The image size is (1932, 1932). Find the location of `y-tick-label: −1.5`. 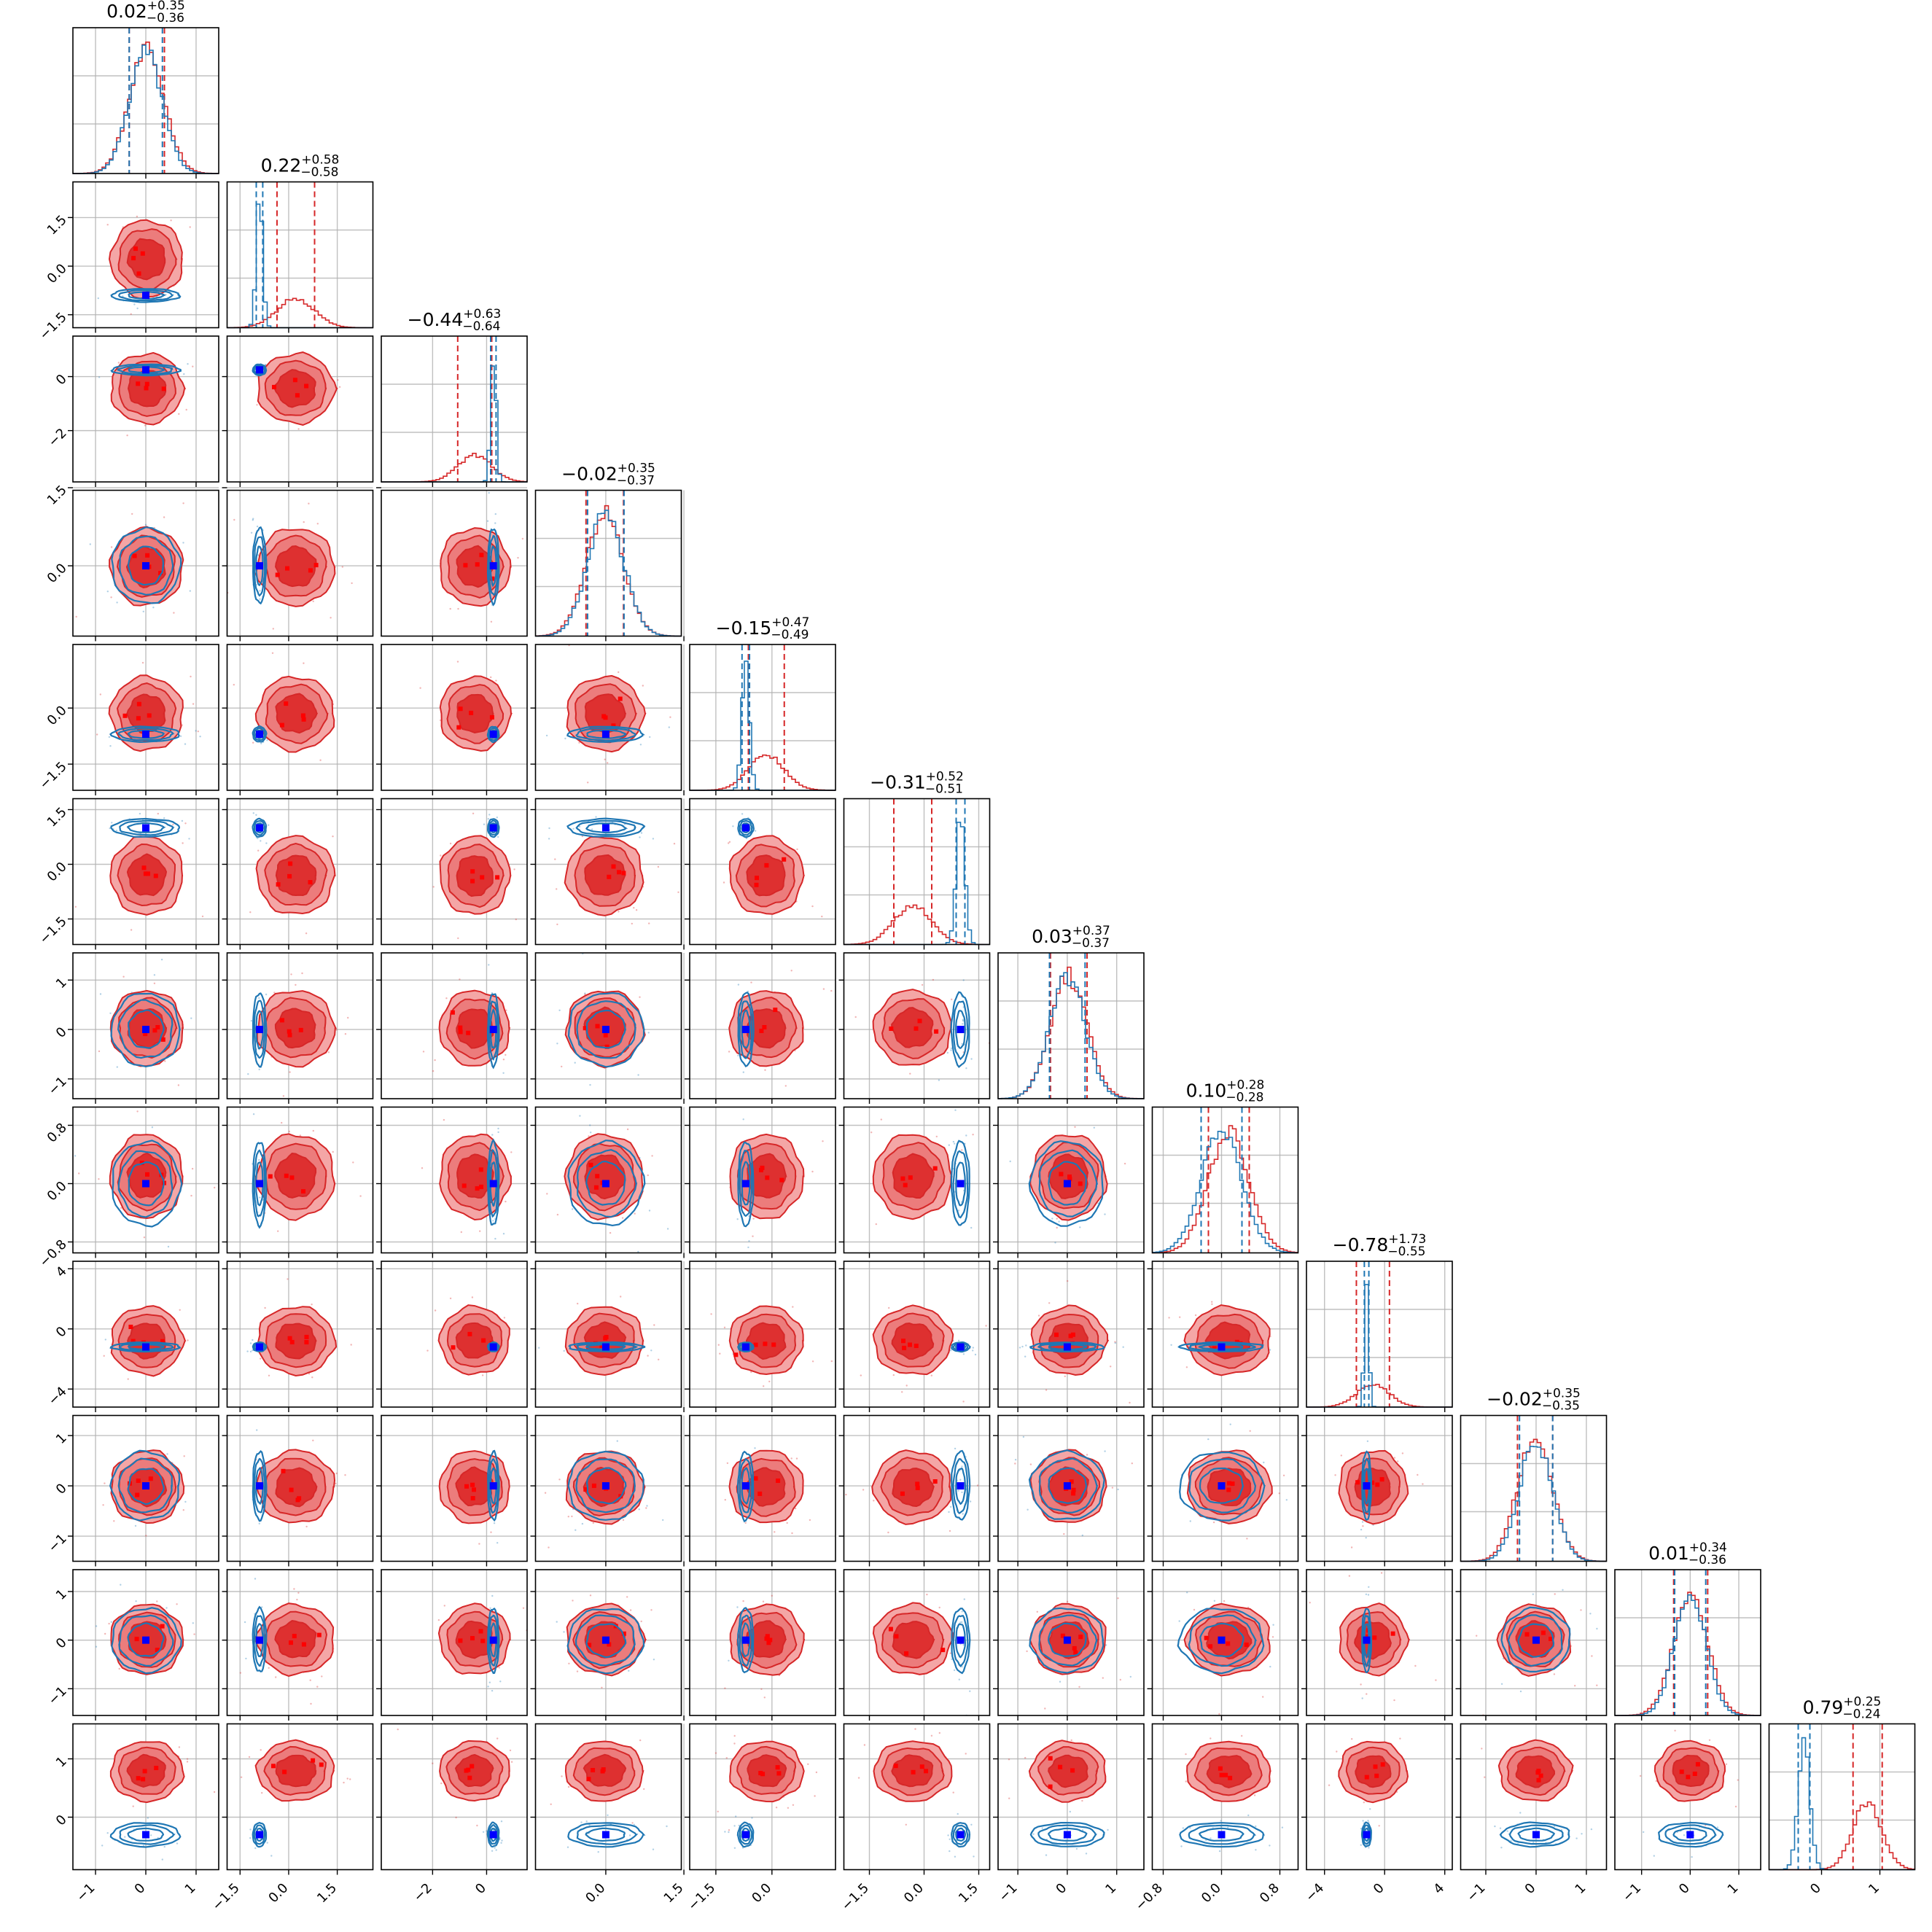

y-tick-label: −1.5 is located at coordinates (53, 775).